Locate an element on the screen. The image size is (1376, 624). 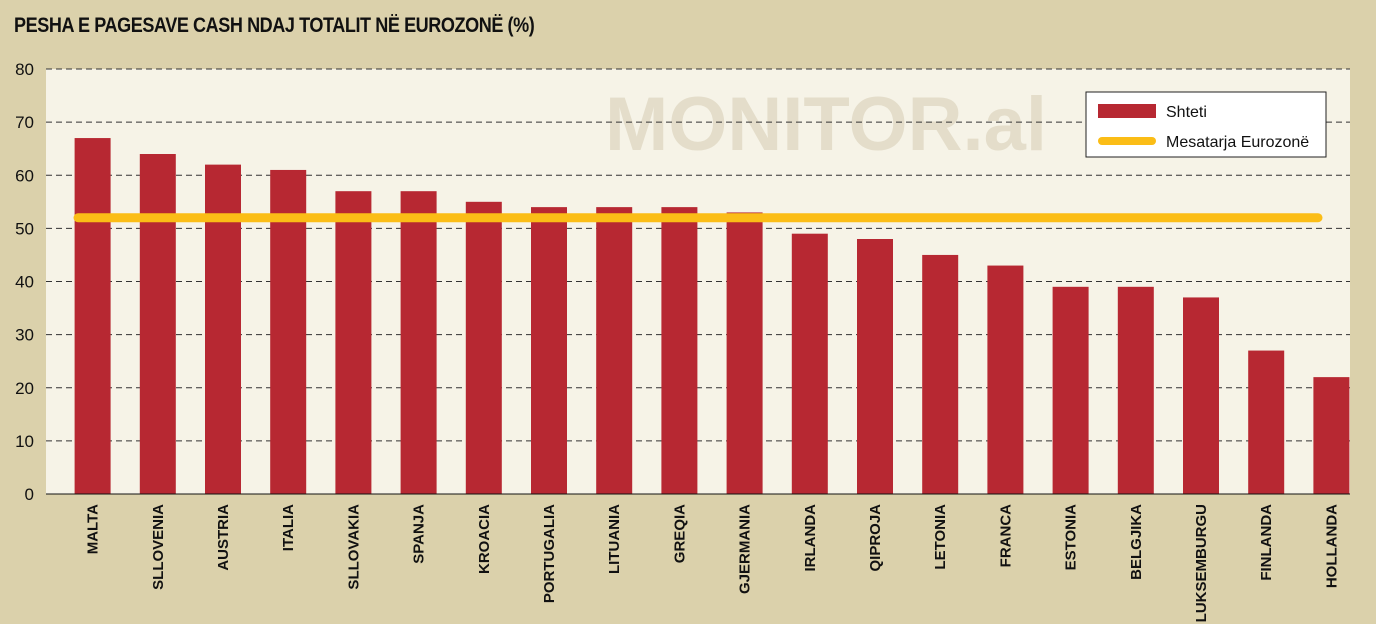
x-tick-label: LETONIA is located at coordinates (940, 537).